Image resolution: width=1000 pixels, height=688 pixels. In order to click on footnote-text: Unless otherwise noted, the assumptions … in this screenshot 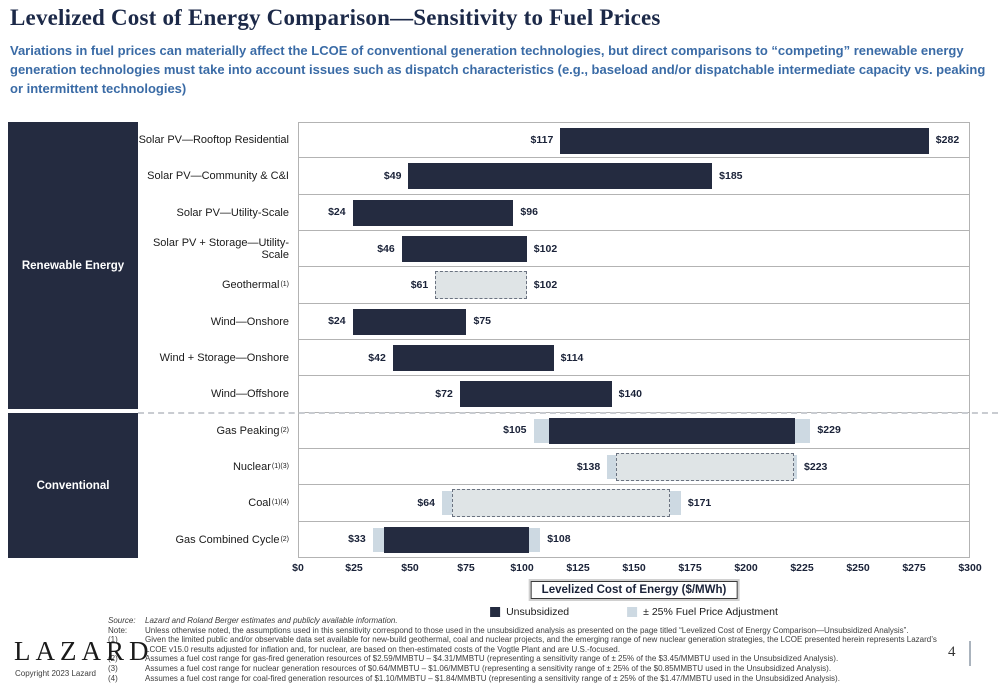, I will do `click(527, 630)`.